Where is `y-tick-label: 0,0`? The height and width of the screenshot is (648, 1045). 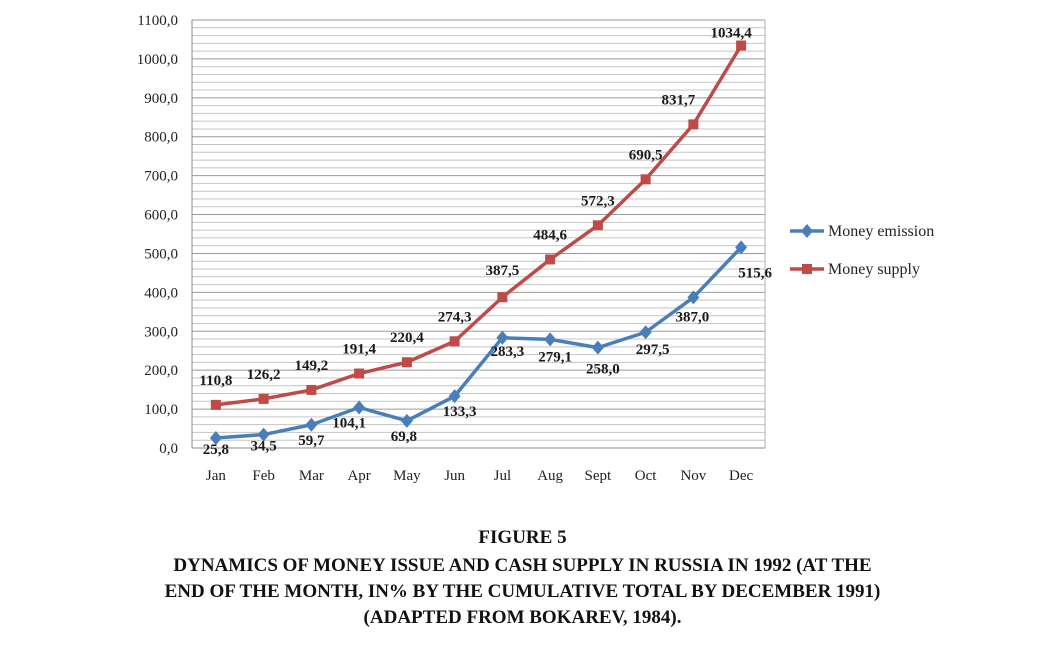 y-tick-label: 0,0 is located at coordinates (168, 449).